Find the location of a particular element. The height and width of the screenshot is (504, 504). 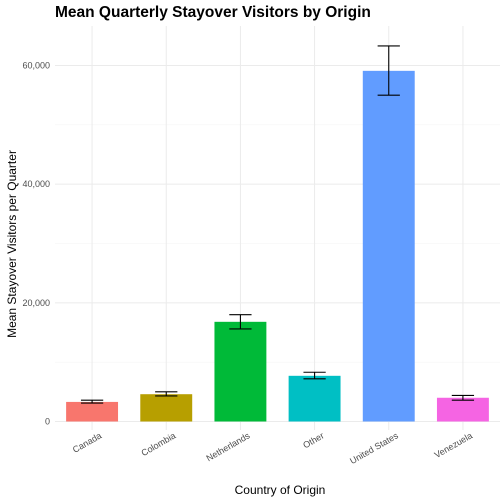

x-tick-label: Canada is located at coordinates (87, 442).